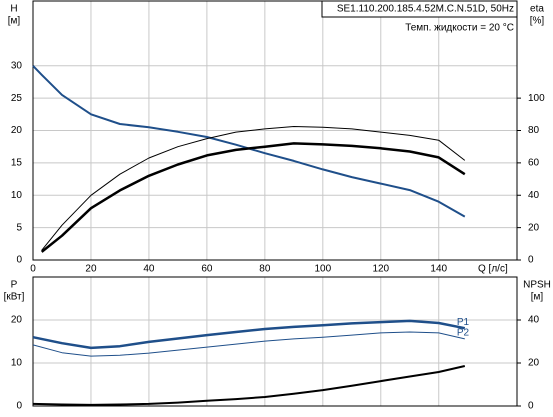 The image size is (553, 417). Describe the element at coordinates (322, 269) in the screenshot. I see `x-tick-label: 100` at that location.